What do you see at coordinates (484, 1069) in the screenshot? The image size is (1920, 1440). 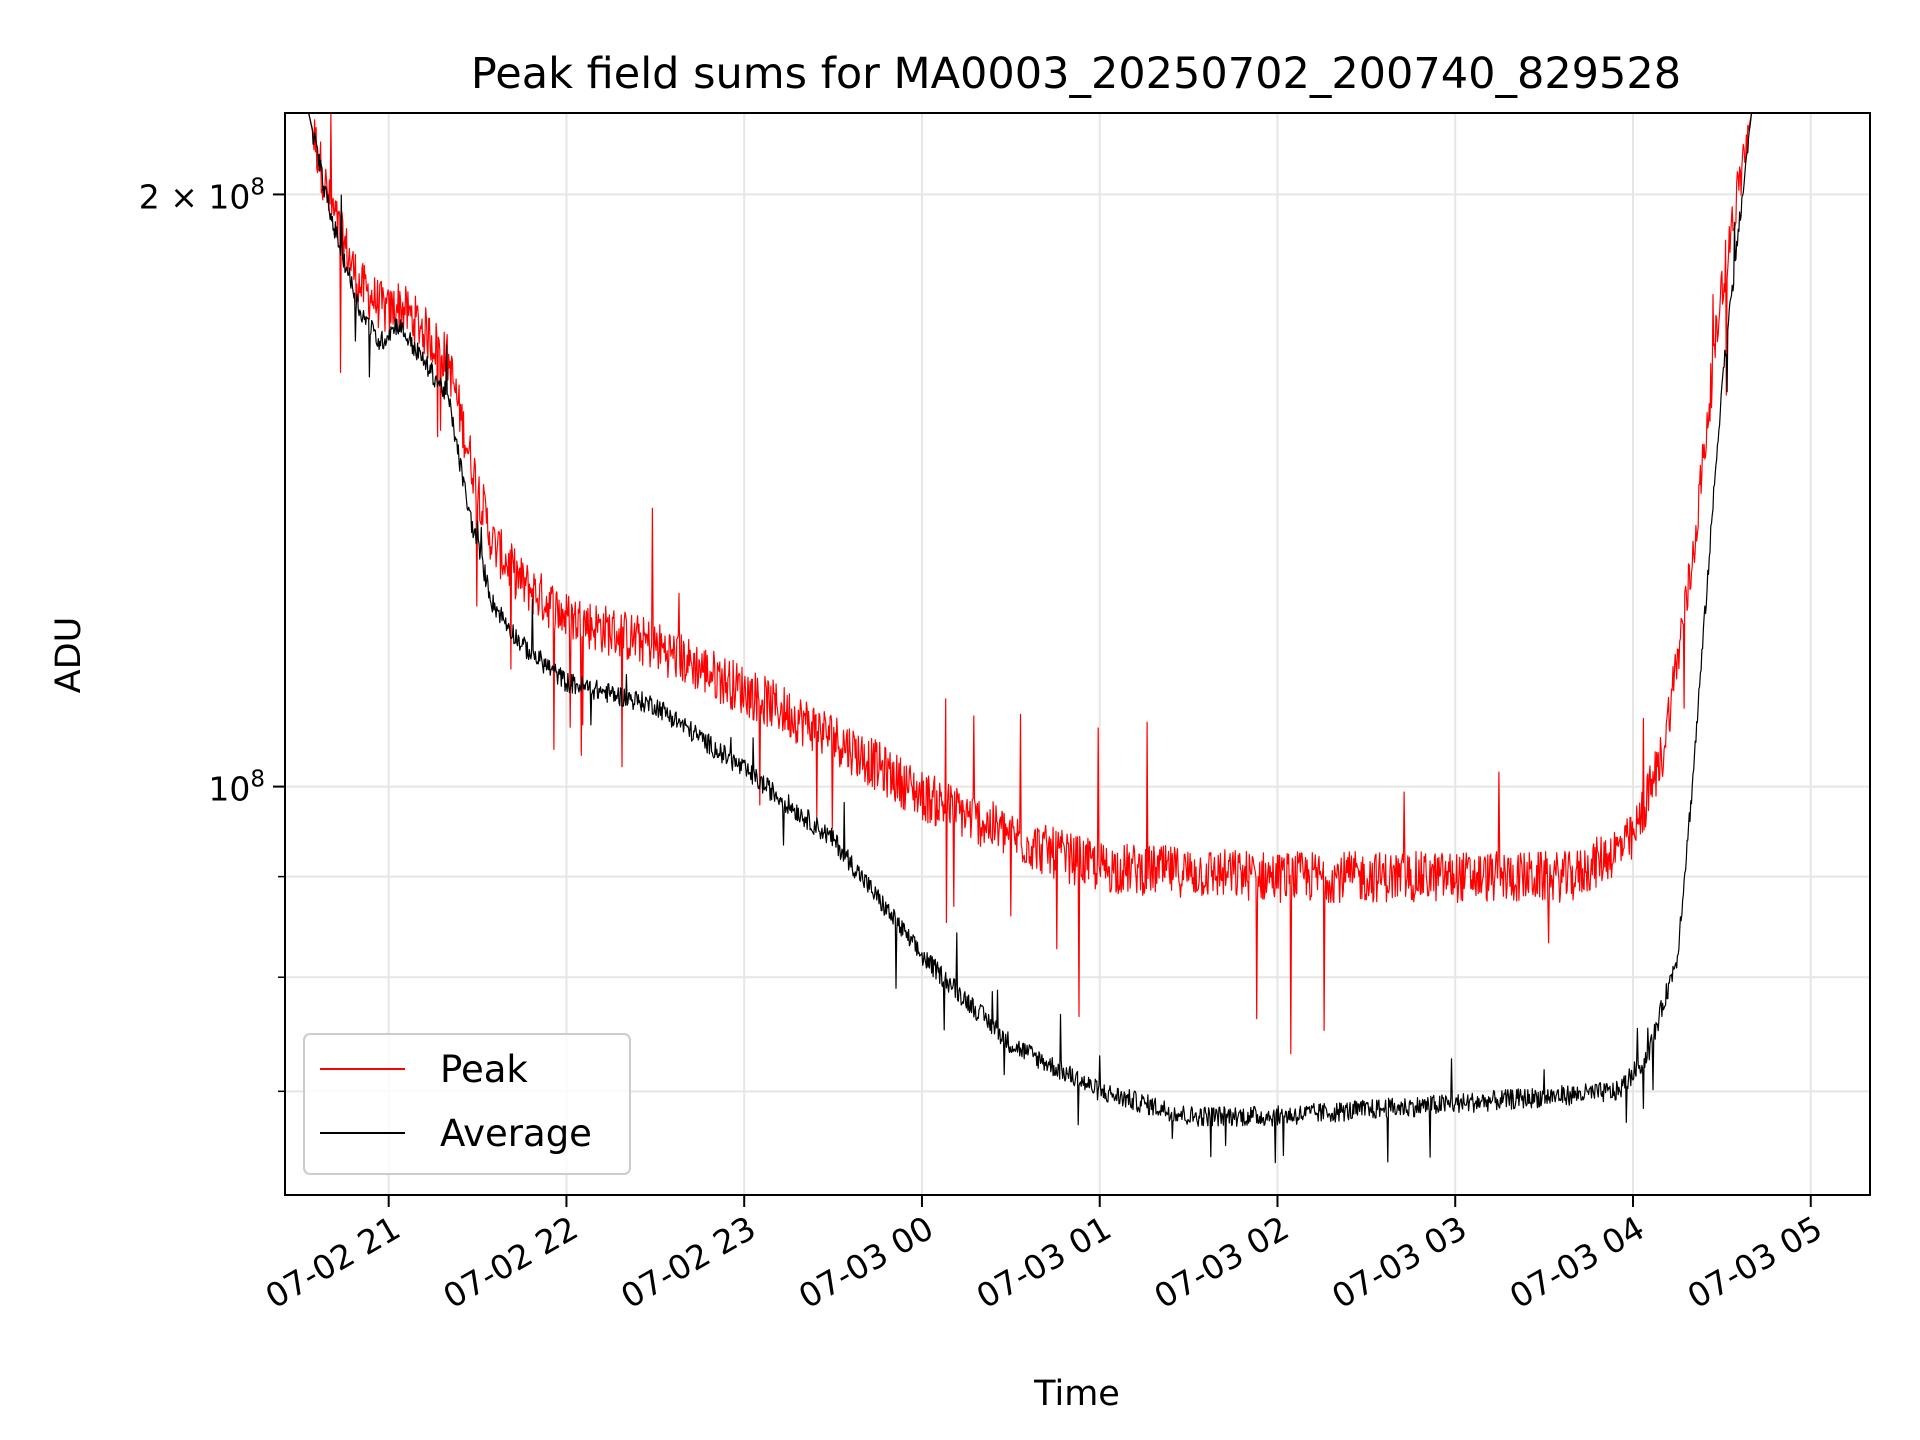 I see `legend-label-peak: Peak` at bounding box center [484, 1069].